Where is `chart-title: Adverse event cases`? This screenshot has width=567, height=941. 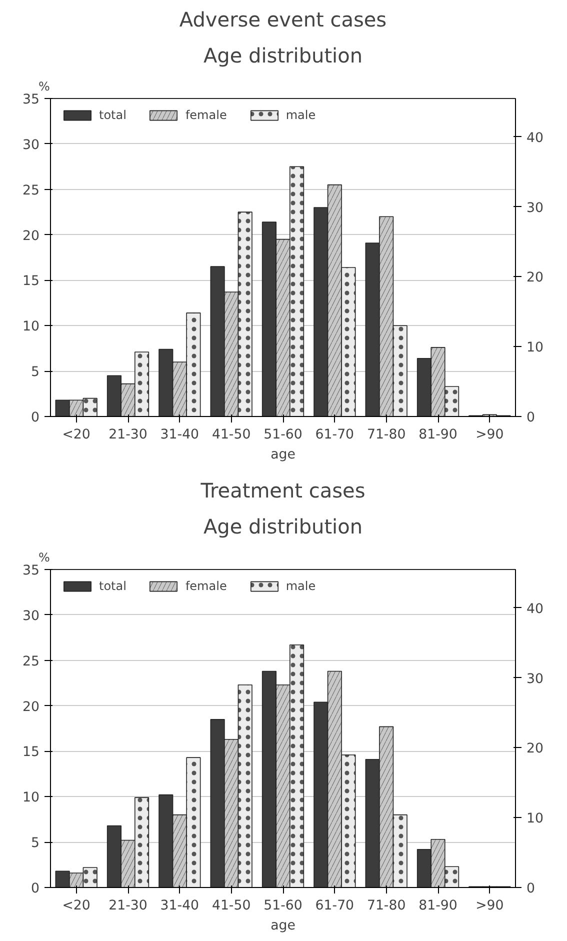
chart-title: Adverse event cases is located at coordinates (283, 20).